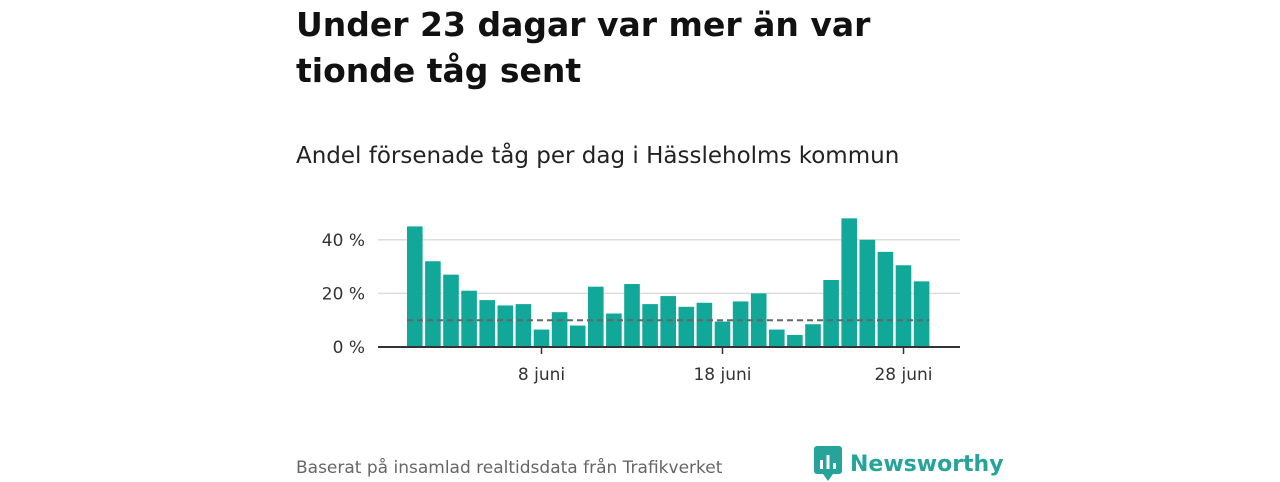  What do you see at coordinates (349, 348) in the screenshot?
I see `y-tick-label: 0 %` at bounding box center [349, 348].